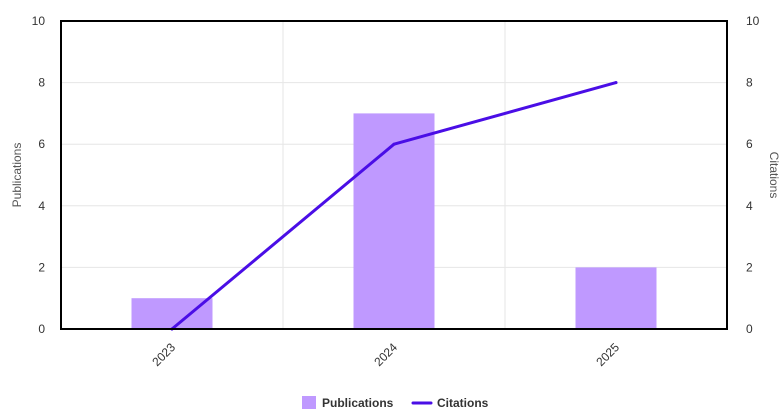  I want to click on y2-tick-label: 0, so click(749, 329).